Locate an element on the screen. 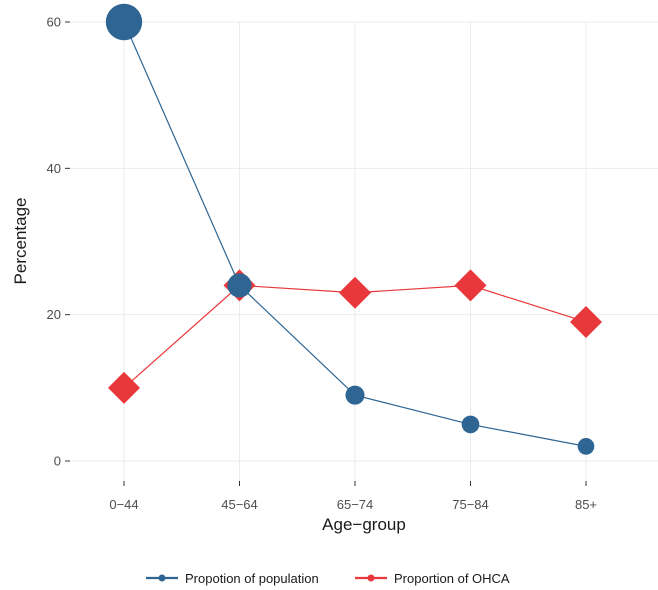 The width and height of the screenshot is (658, 590). y-axis: 0 20 40 60 is located at coordinates (58, 242).